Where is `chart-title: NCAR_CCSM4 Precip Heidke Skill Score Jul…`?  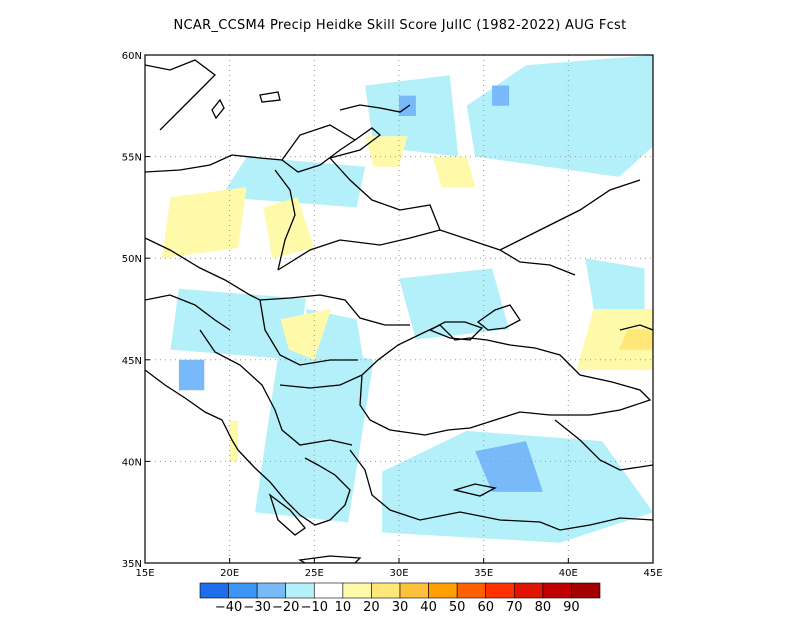 chart-title: NCAR_CCSM4 Precip Heidke Skill Score Jul… is located at coordinates (400, 25).